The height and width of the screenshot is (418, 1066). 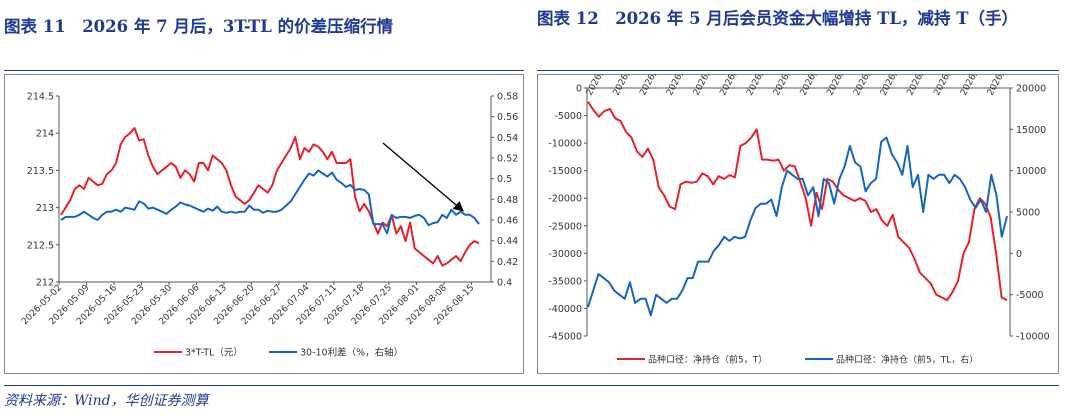 I want to click on y-left-tick-label: -10000, so click(x=565, y=144).